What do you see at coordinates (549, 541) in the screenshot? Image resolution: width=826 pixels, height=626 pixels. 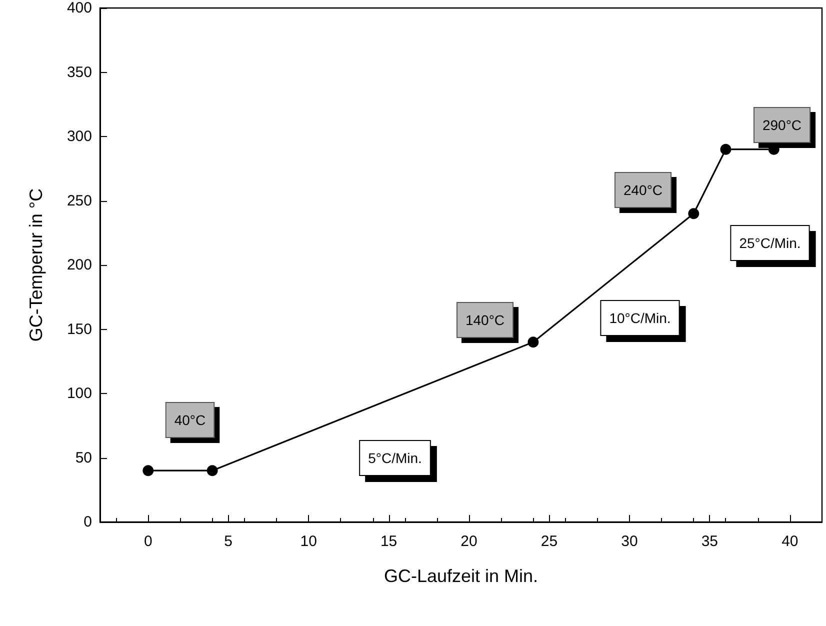 I see `x-tick-label: 25` at bounding box center [549, 541].